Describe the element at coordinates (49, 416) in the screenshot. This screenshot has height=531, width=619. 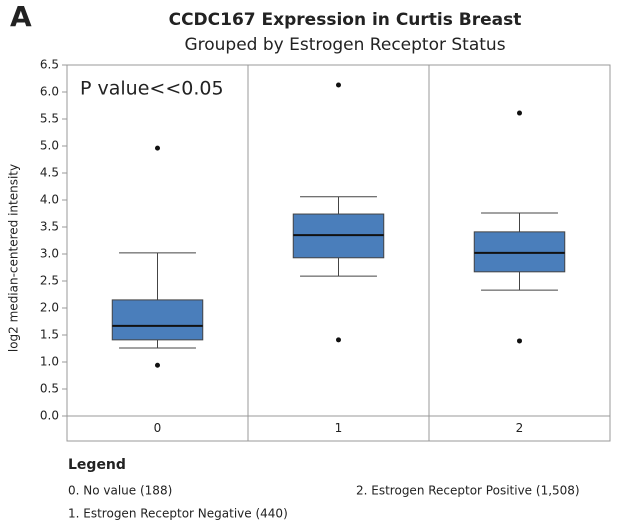
I see `y-tick-label: 0.0` at that location.